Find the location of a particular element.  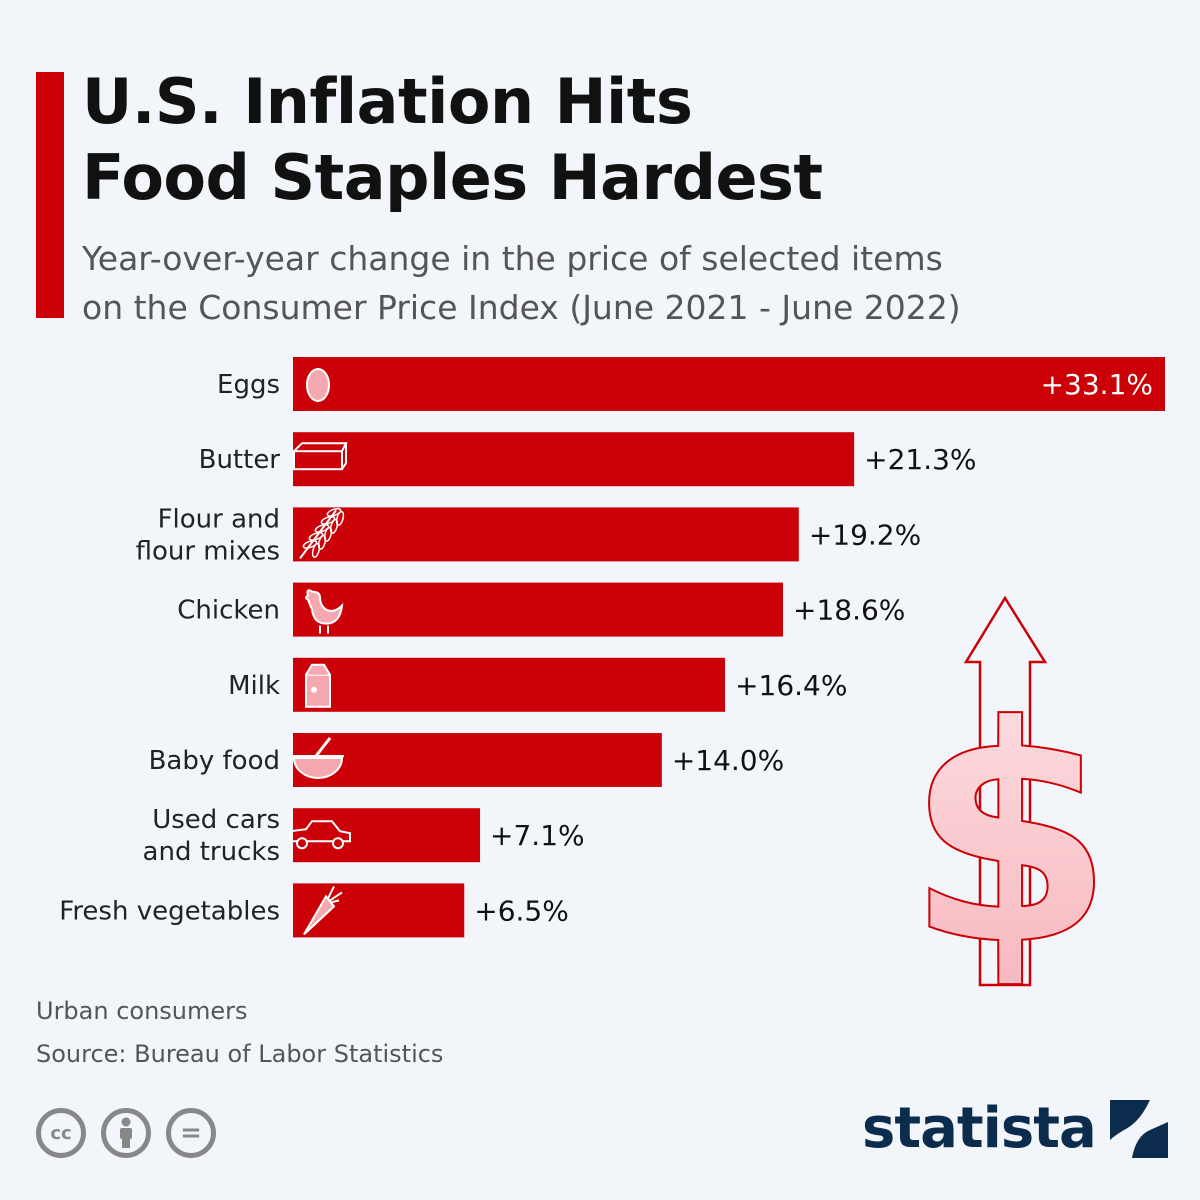

bar-row: Used cars and trucks +7.1% is located at coordinates (364, 836).